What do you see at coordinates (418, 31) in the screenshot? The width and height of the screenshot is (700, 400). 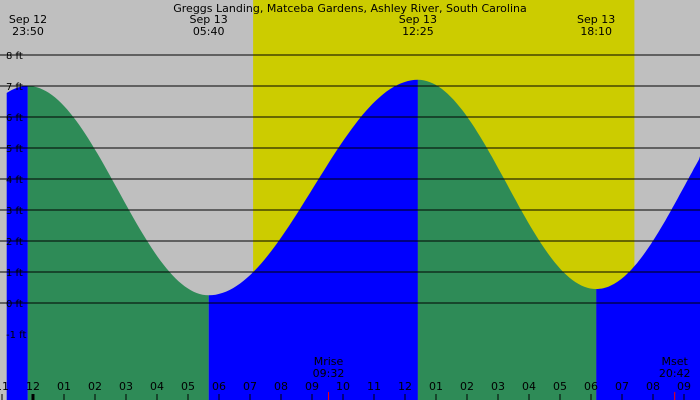 I see `extreme-time: 12:25` at bounding box center [418, 31].